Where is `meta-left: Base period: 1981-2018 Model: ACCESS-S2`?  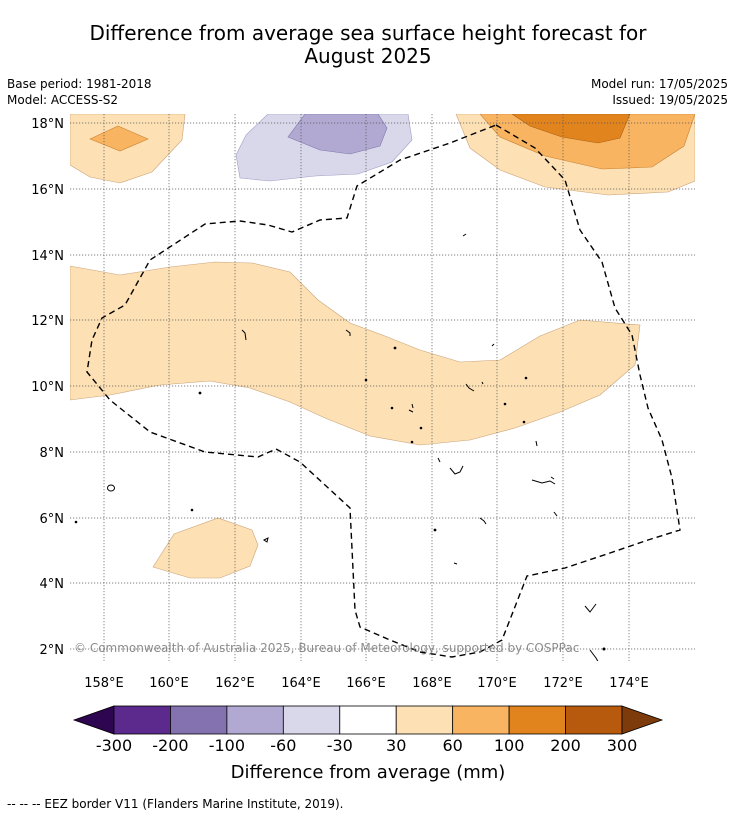
meta-left: Base period: 1981-2018 Model: ACCESS-S2 is located at coordinates (79, 92).